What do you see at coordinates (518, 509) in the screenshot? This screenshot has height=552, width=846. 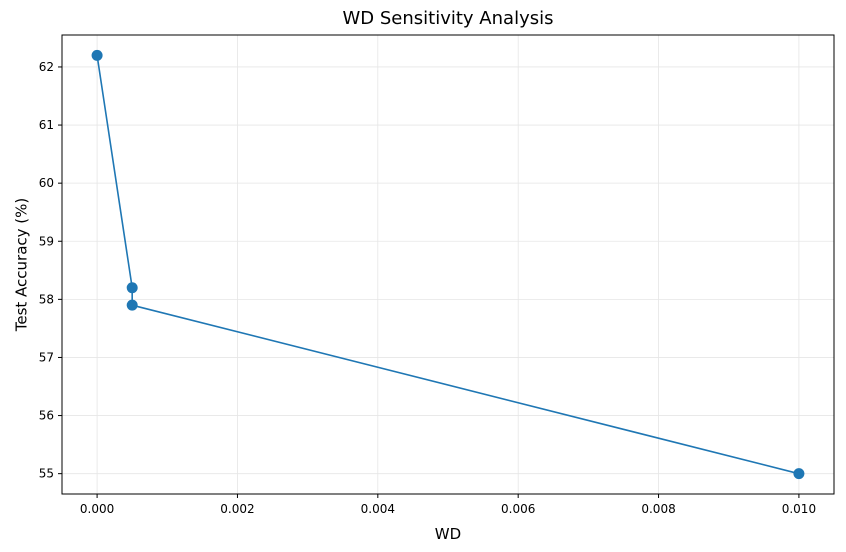 I see `x-tick-label: 0.006` at bounding box center [518, 509].